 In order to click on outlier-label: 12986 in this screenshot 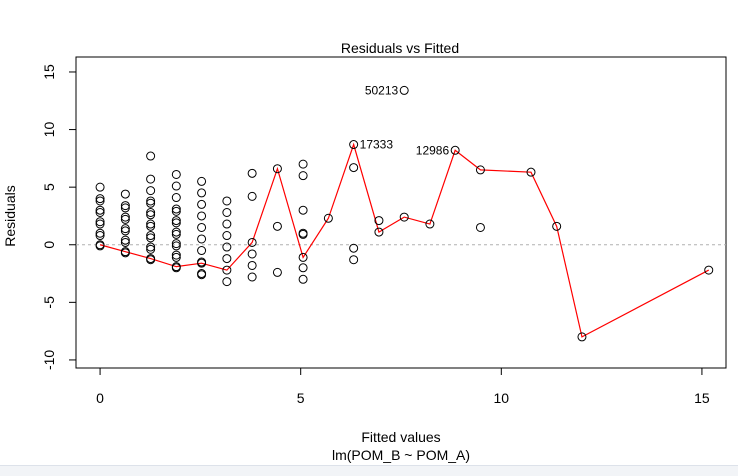, I will do `click(433, 150)`.